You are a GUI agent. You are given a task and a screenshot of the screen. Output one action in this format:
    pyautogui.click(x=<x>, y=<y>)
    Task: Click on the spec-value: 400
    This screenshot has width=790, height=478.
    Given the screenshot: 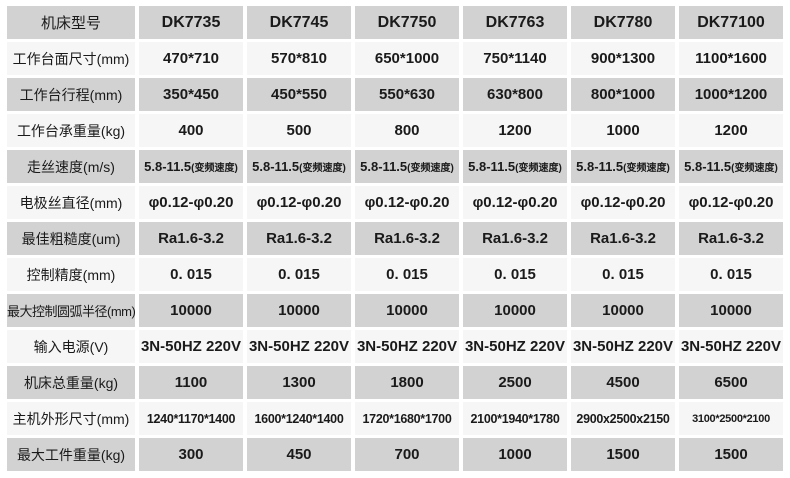 What is the action you would take?
    pyautogui.click(x=191, y=130)
    